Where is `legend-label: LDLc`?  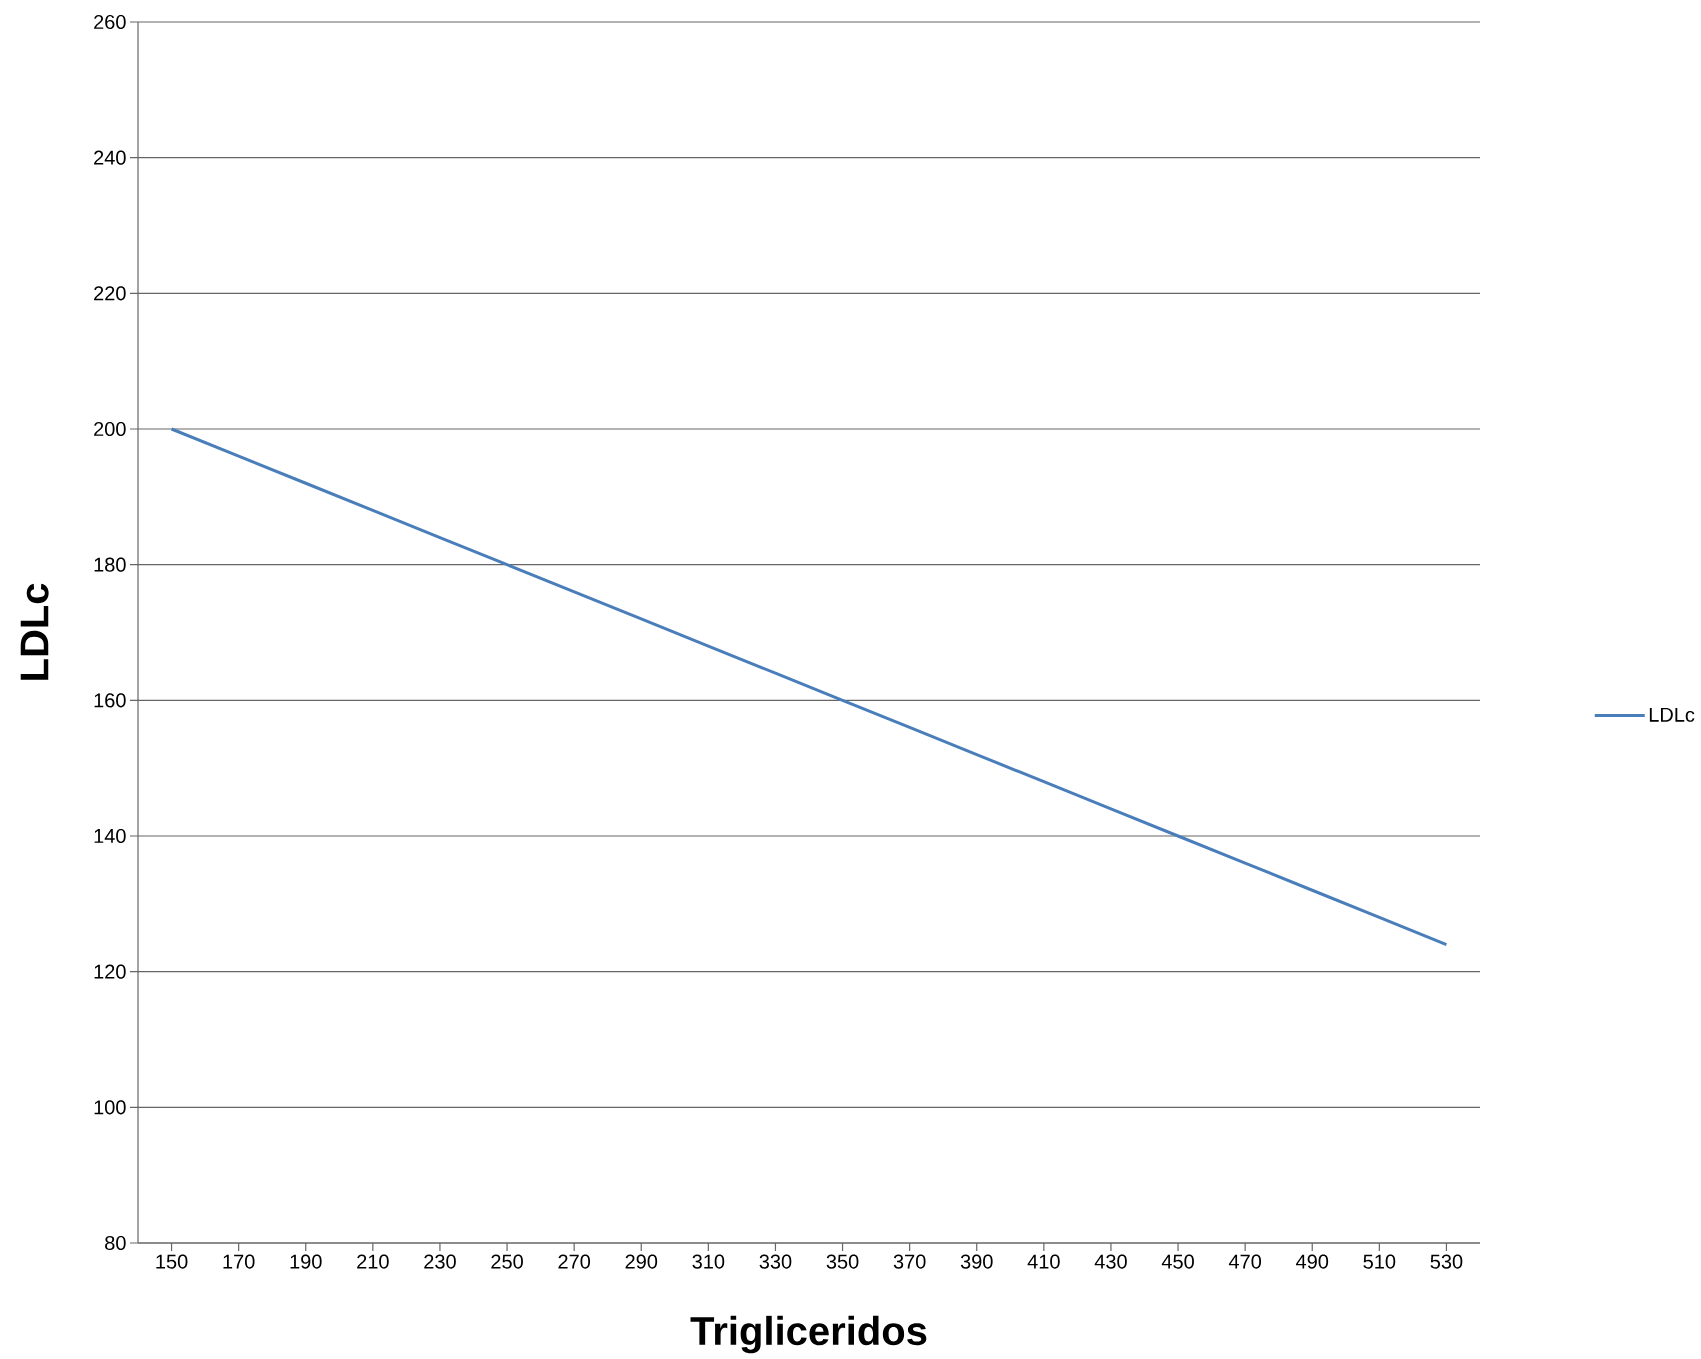 legend-label: LDLc is located at coordinates (1672, 714).